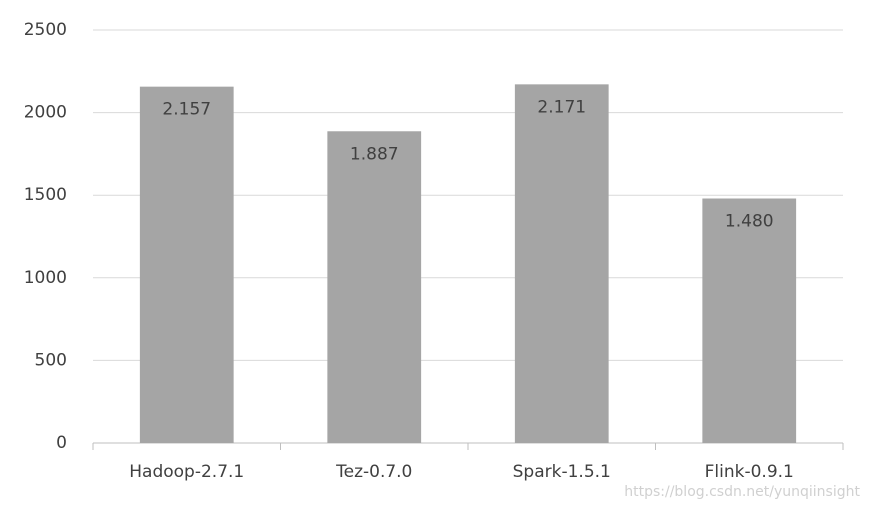  I want to click on value-label: 2.157, so click(186, 110).